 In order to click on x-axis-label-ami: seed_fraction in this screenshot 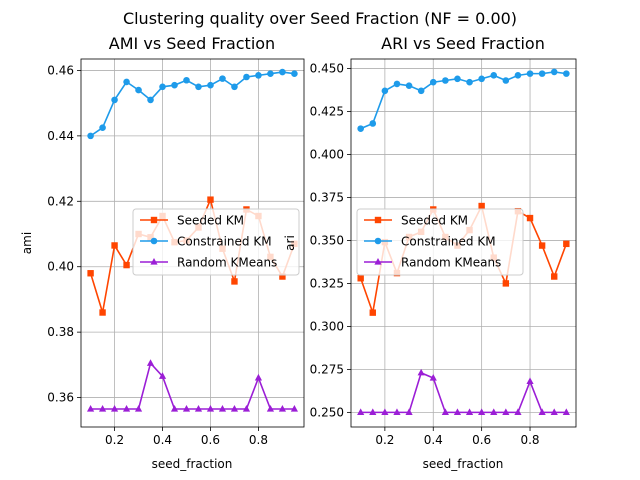, I will do `click(192, 464)`.